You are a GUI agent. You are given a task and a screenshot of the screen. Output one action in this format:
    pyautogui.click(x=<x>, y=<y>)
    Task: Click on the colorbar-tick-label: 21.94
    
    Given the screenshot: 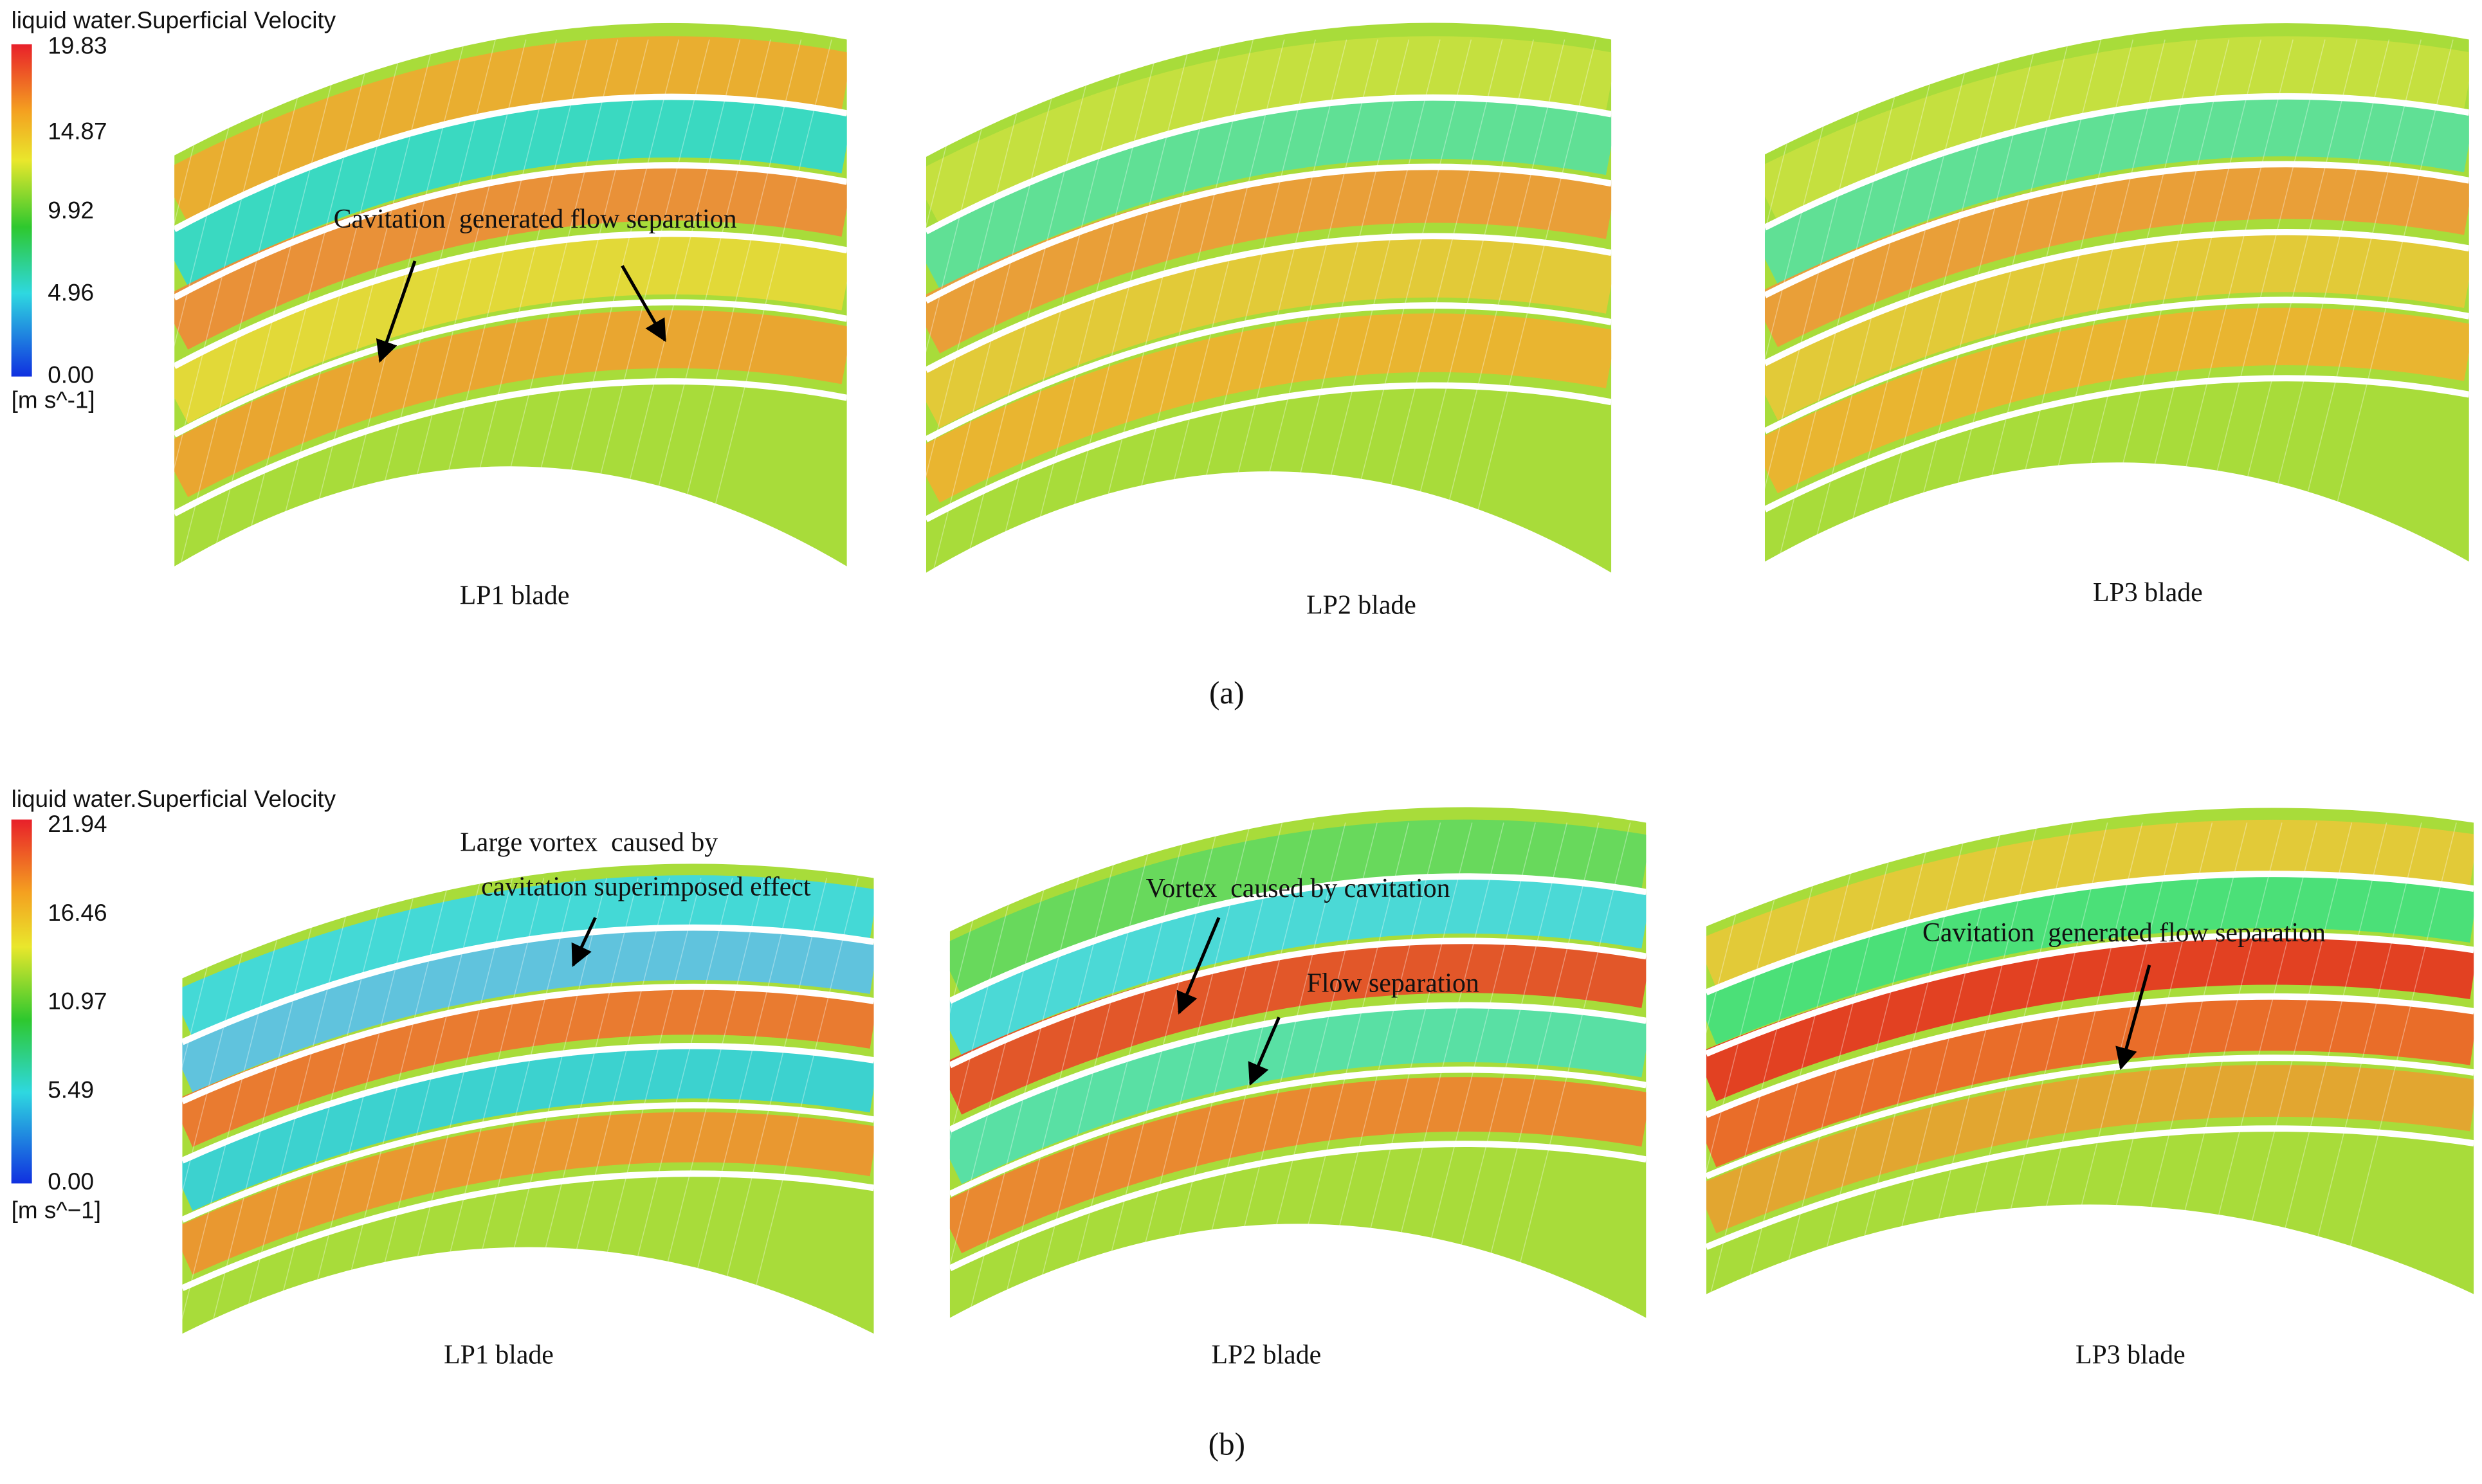 What is the action you would take?
    pyautogui.click(x=77, y=824)
    